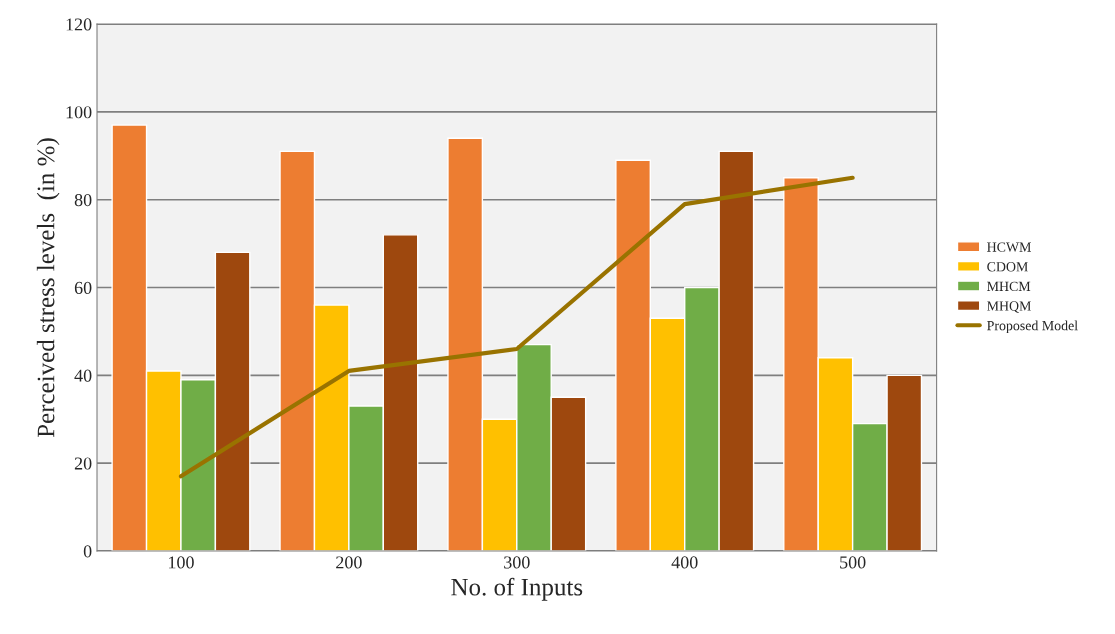 This screenshot has height=634, width=1115. What do you see at coordinates (517, 589) in the screenshot?
I see `x-axis-title: No. of Inputs` at bounding box center [517, 589].